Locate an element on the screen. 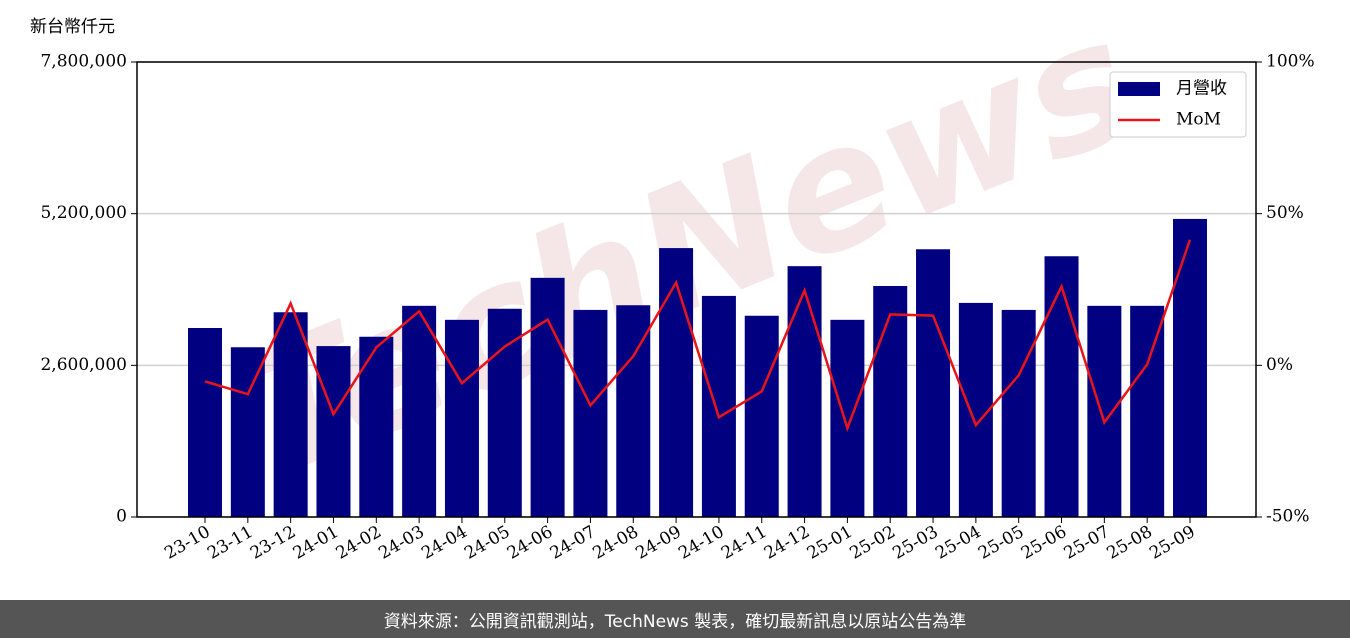 The width and height of the screenshot is (1350, 638). y2-tick-label: -50% is located at coordinates (1288, 517).